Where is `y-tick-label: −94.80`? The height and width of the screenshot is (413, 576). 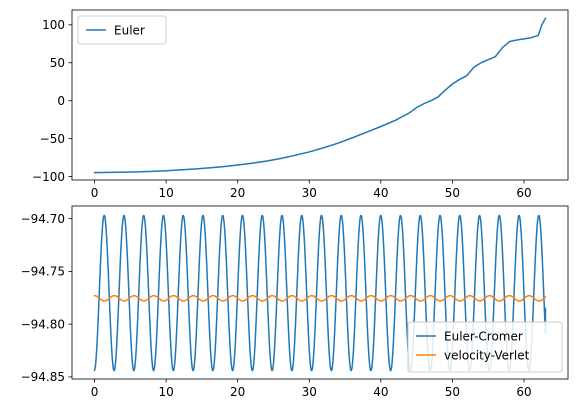
y-tick-label: −94.80 is located at coordinates (43, 324).